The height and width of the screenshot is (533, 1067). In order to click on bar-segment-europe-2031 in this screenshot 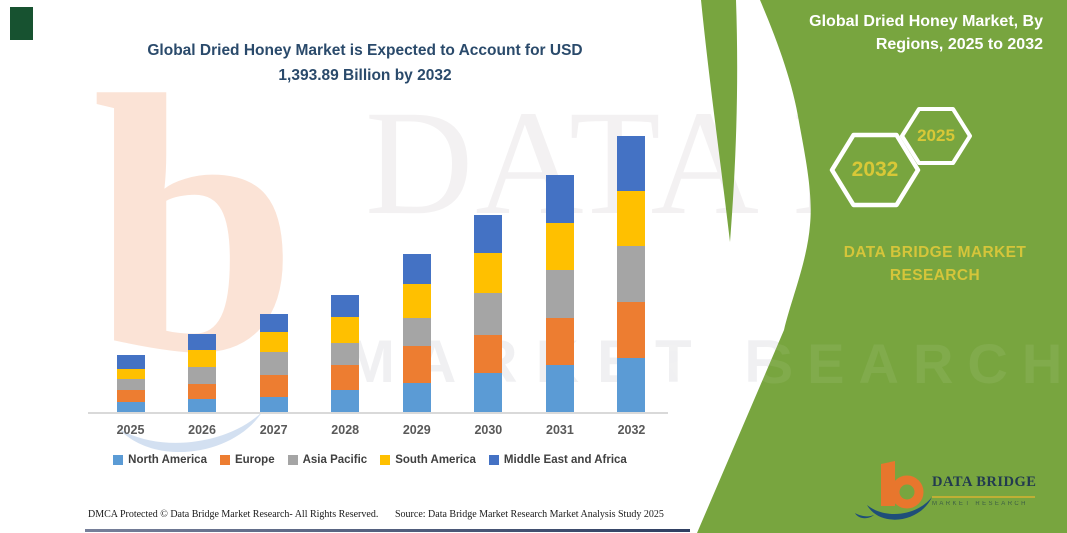, I will do `click(559, 341)`.